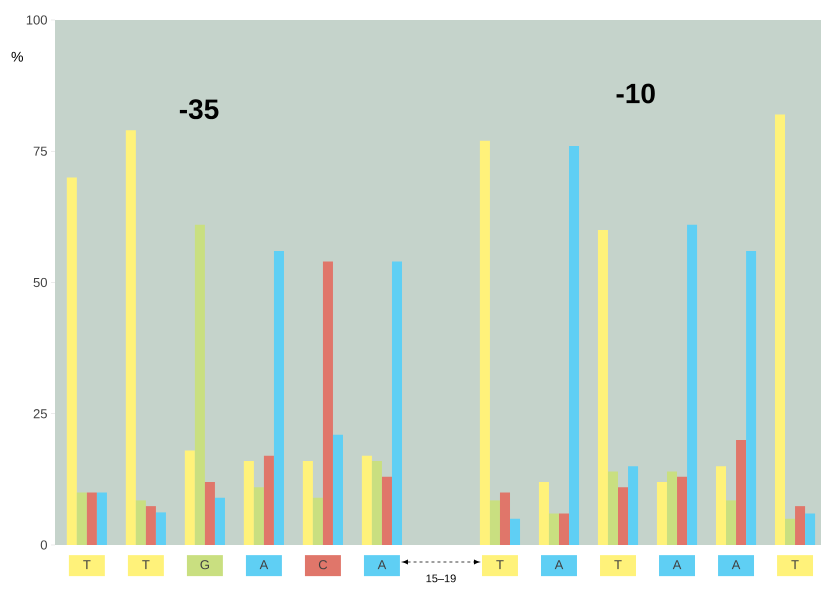 The width and height of the screenshot is (821, 590). What do you see at coordinates (40, 151) in the screenshot?
I see `y-tick-label: 75` at bounding box center [40, 151].